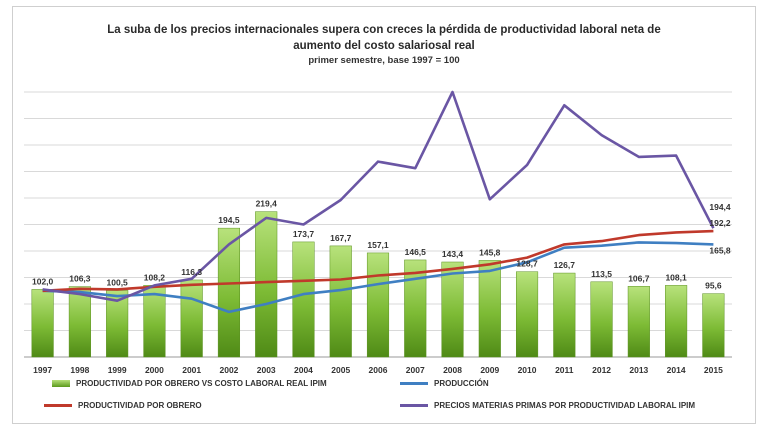 This screenshot has height=431, width=768. Describe the element at coordinates (191, 370) in the screenshot. I see `x-tick-label: 2001` at that location.